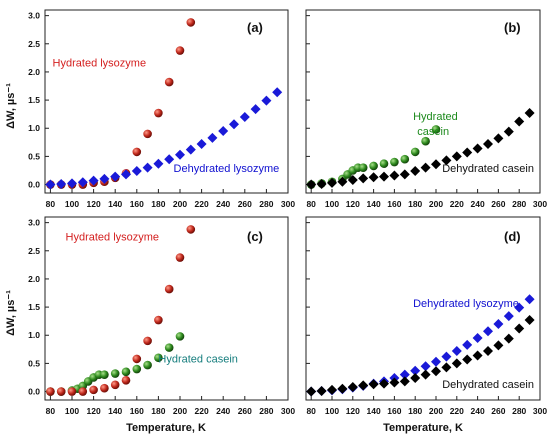 The image size is (550, 439). I want to click on annotations: Hydrated lysozyme Hydrated casein, so click(152, 299).